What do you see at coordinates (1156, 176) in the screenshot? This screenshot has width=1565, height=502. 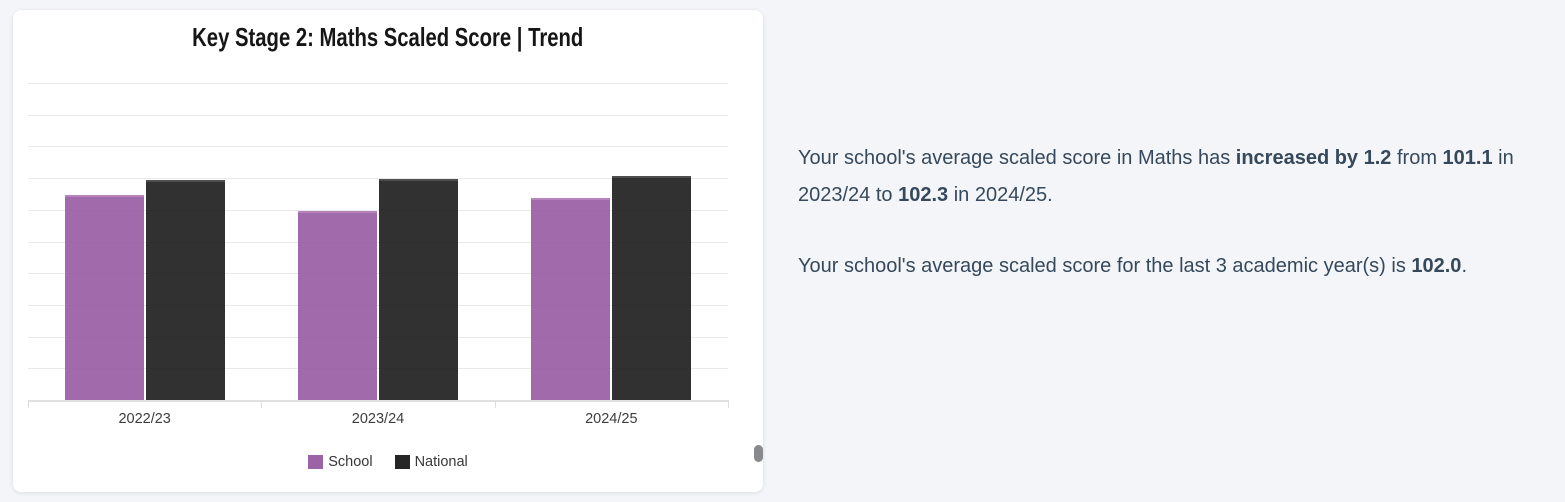 I see `summary-text: in 2023/24 to` at bounding box center [1156, 176].